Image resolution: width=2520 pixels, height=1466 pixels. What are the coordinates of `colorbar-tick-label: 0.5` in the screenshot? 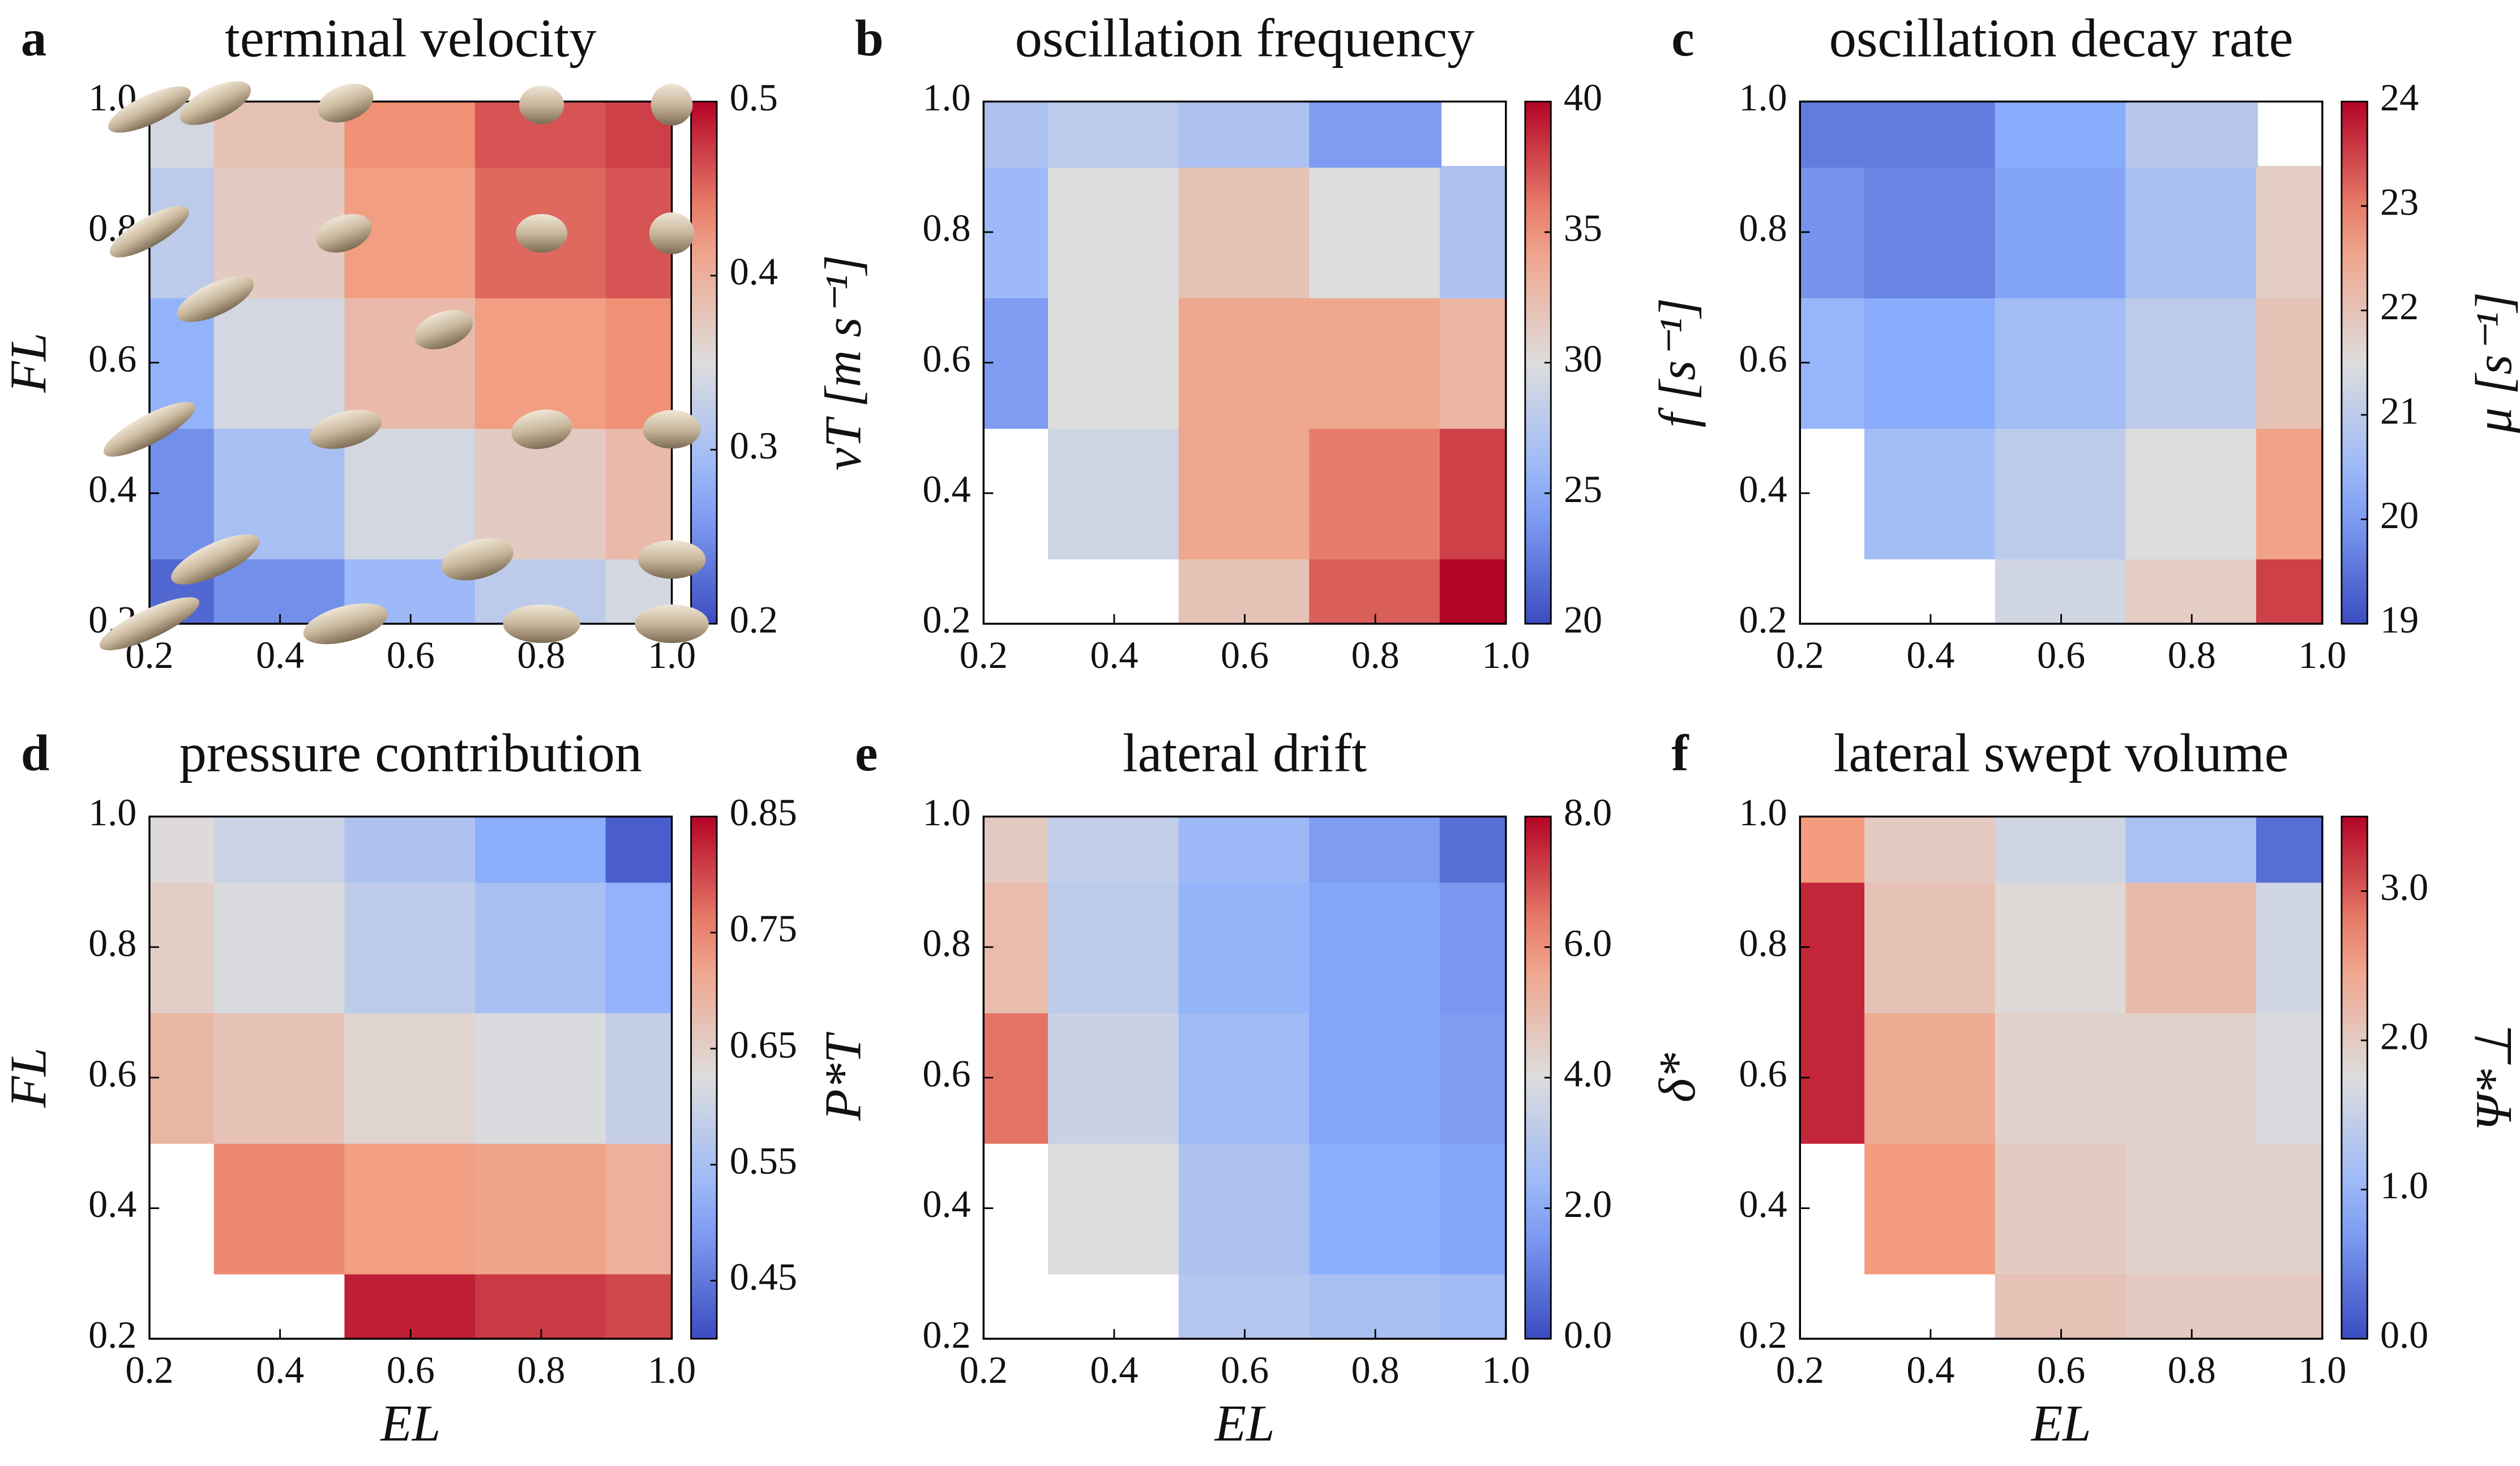 It's located at (754, 97).